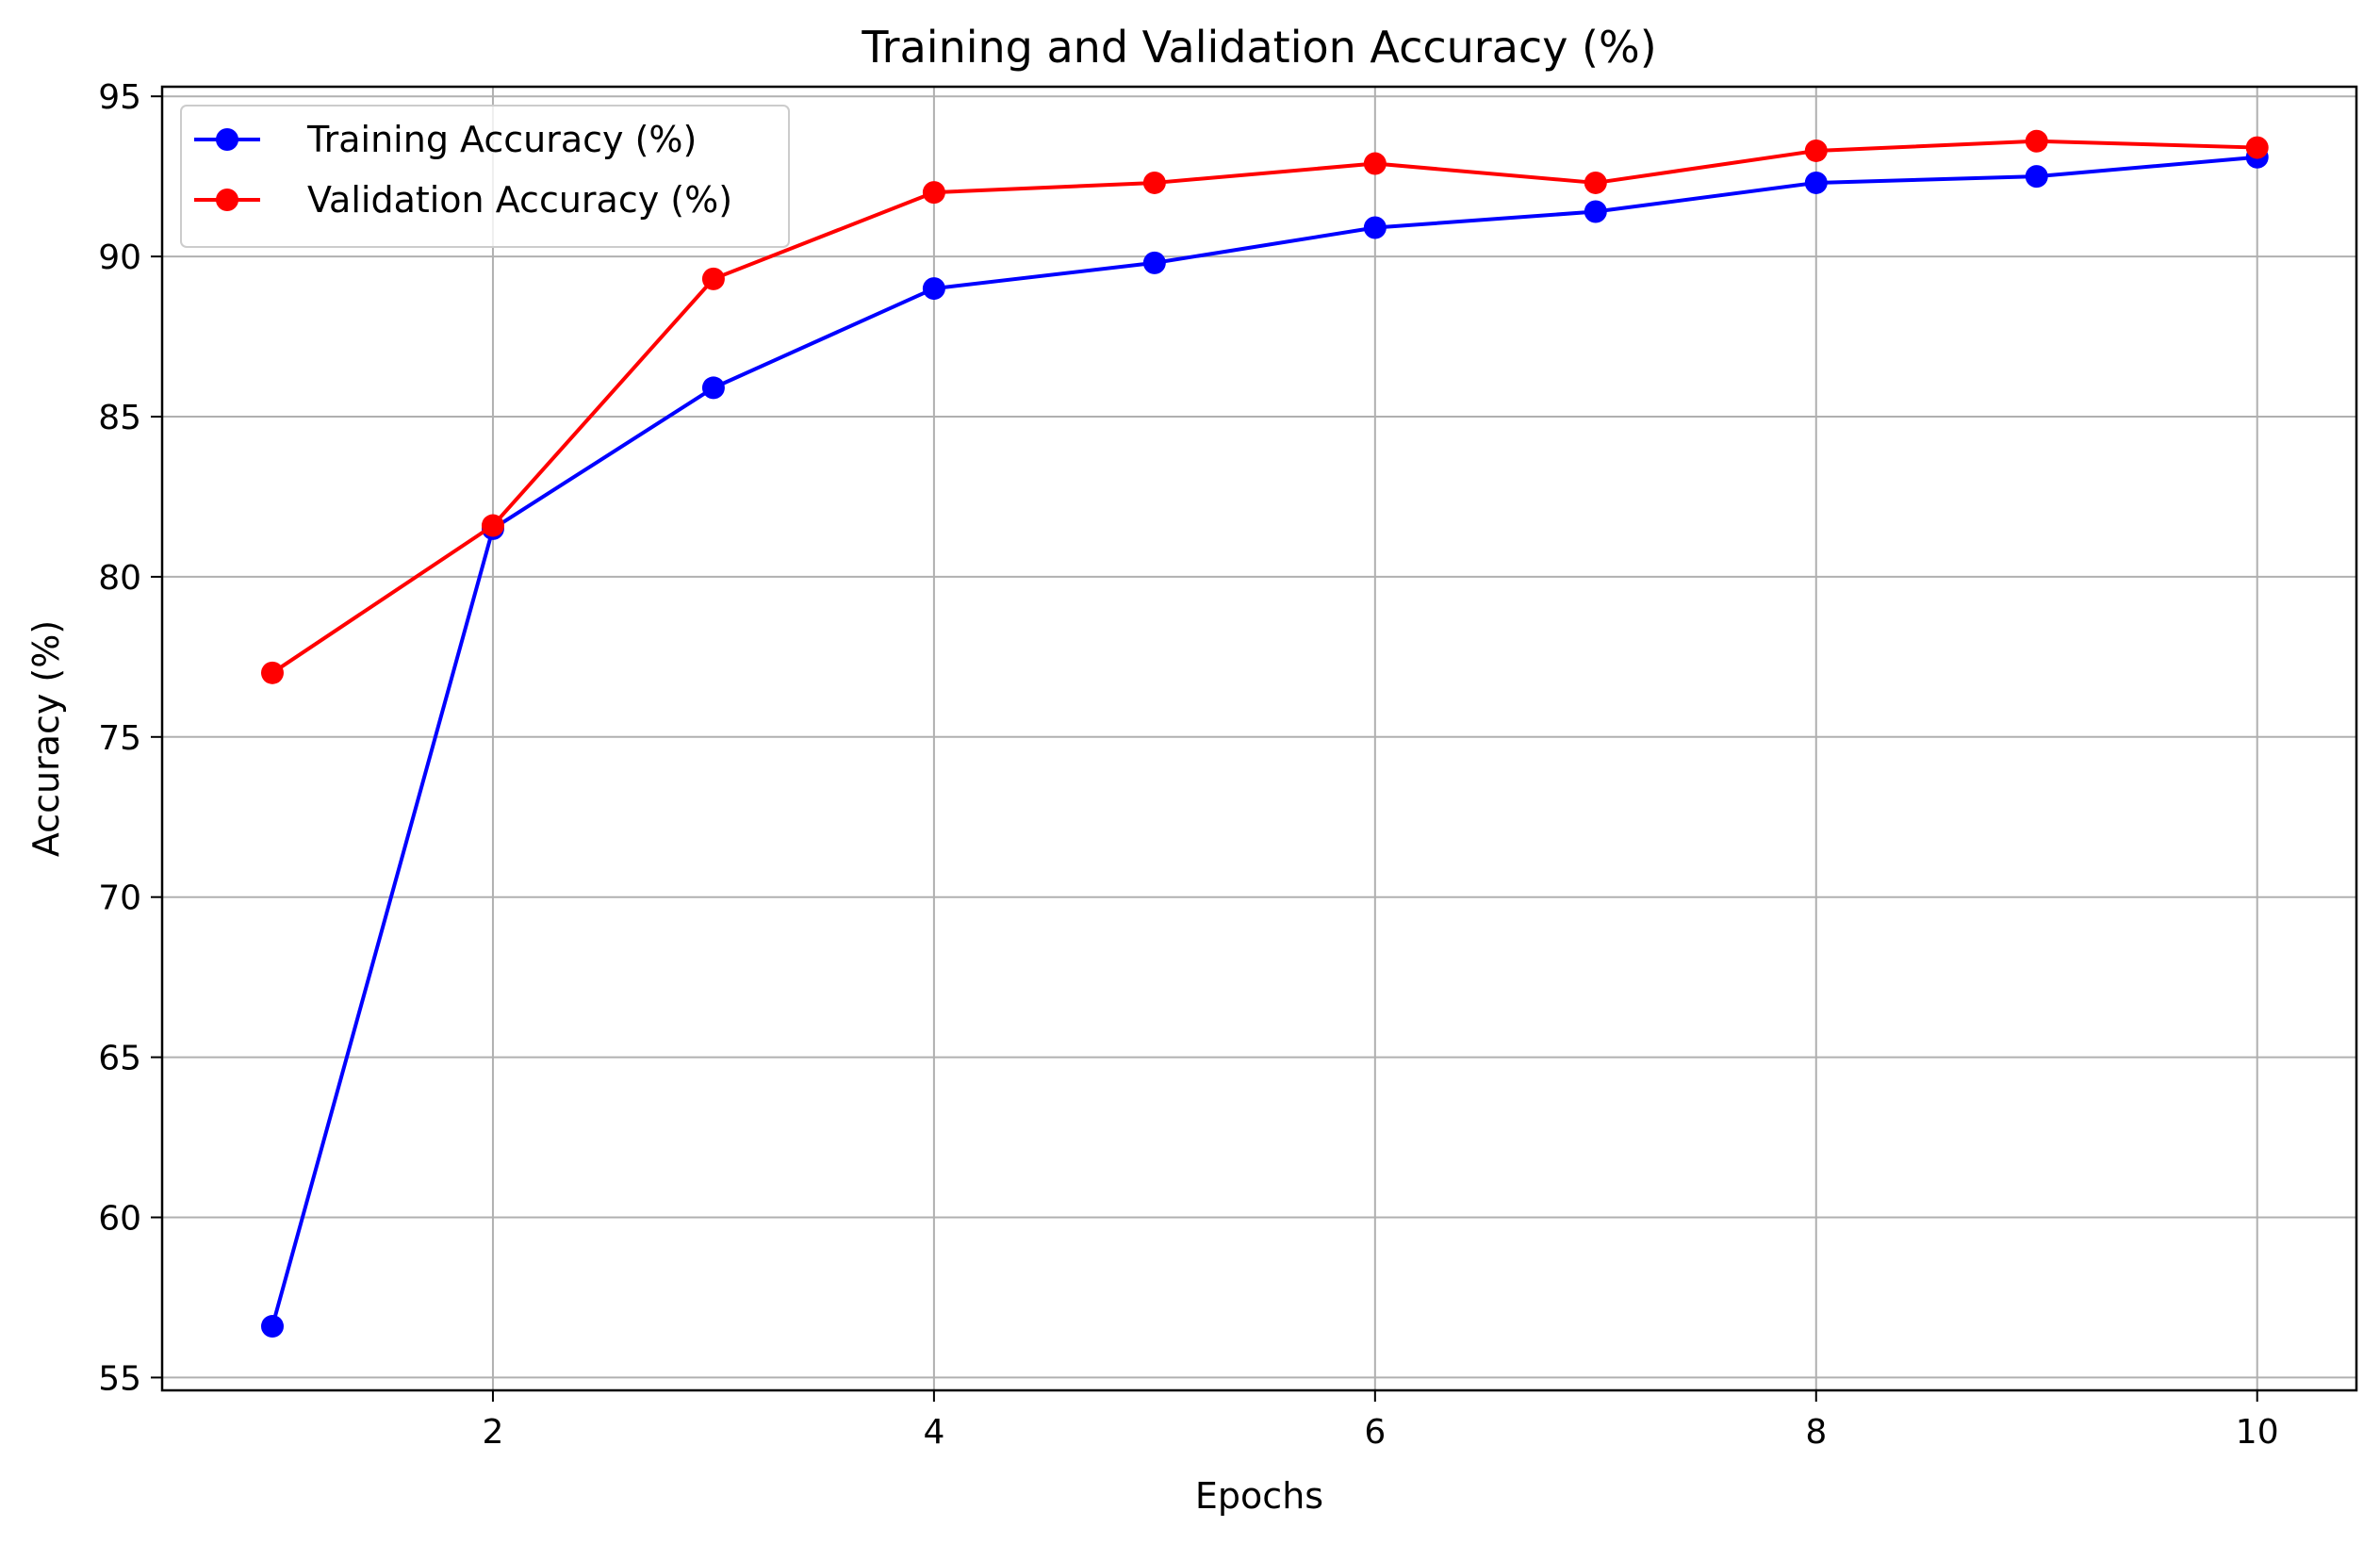  What do you see at coordinates (119, 1059) in the screenshot?
I see `y-tick-label: 65` at bounding box center [119, 1059].